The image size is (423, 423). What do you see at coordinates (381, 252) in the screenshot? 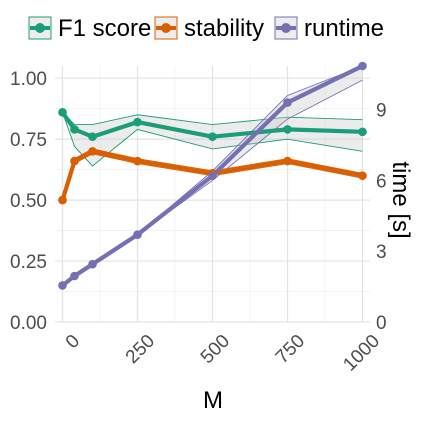
I see `y2-tick-label: 3` at bounding box center [381, 252].